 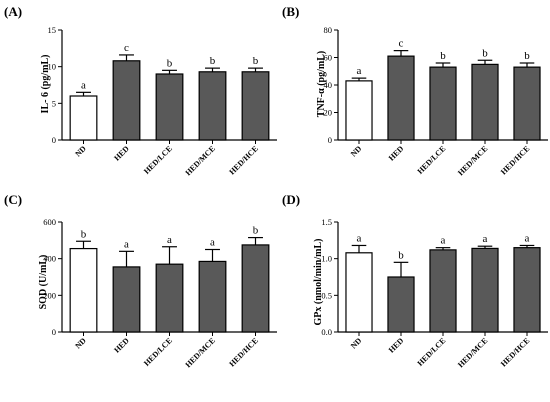 I want to click on y-tick-label: 1.5, so click(x=326, y=222).